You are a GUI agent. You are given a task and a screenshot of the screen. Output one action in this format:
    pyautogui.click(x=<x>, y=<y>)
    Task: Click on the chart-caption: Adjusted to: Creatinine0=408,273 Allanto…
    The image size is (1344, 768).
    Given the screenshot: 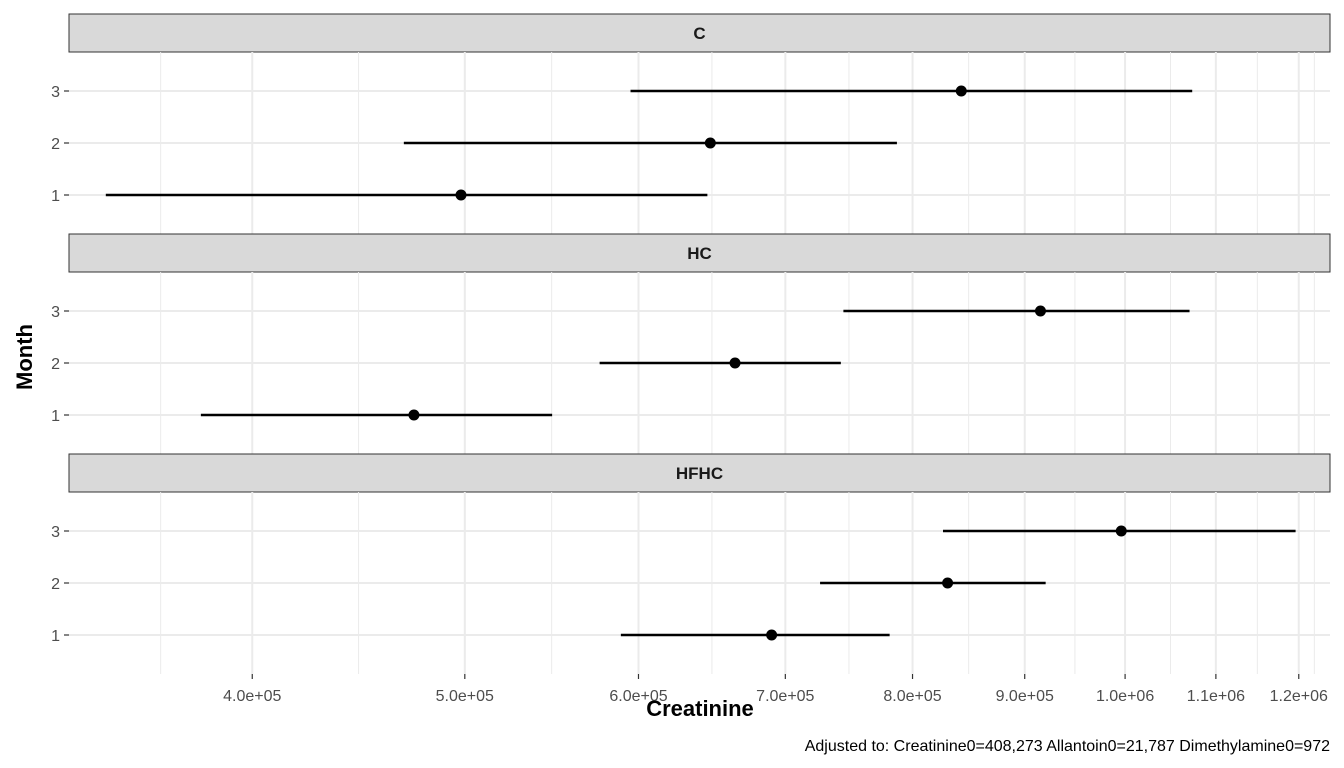 What is the action you would take?
    pyautogui.click(x=1067, y=746)
    